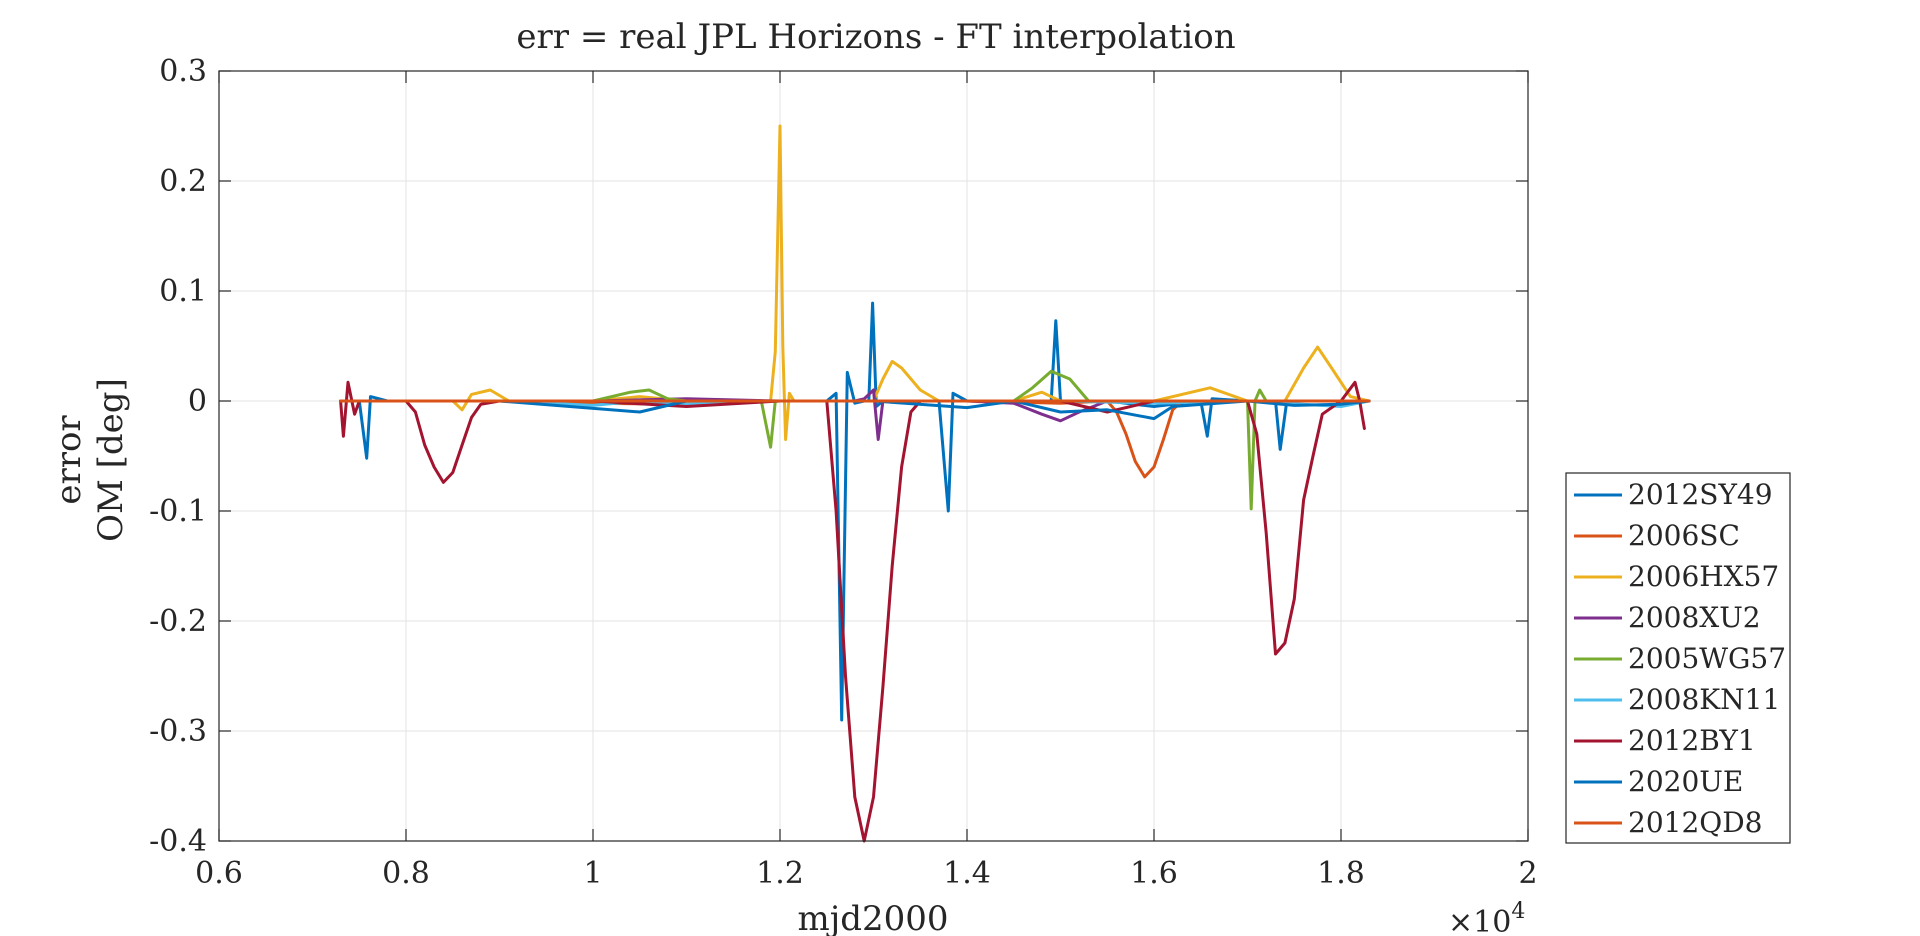  What do you see at coordinates (1479, 920) in the screenshot?
I see `x-multiplier-base: ×10` at bounding box center [1479, 920].